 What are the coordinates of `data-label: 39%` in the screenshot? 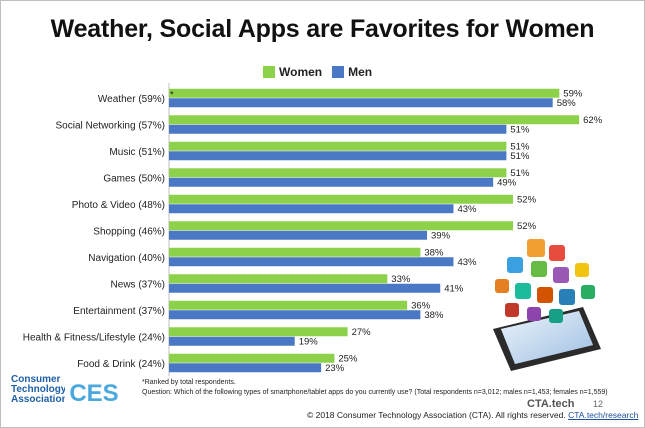 It's located at (441, 235).